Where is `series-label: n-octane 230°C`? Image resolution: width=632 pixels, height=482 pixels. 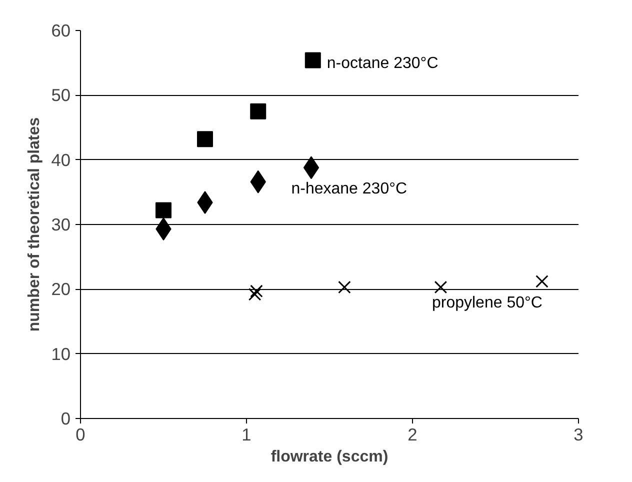 series-label: n-octane 230°C is located at coordinates (382, 63).